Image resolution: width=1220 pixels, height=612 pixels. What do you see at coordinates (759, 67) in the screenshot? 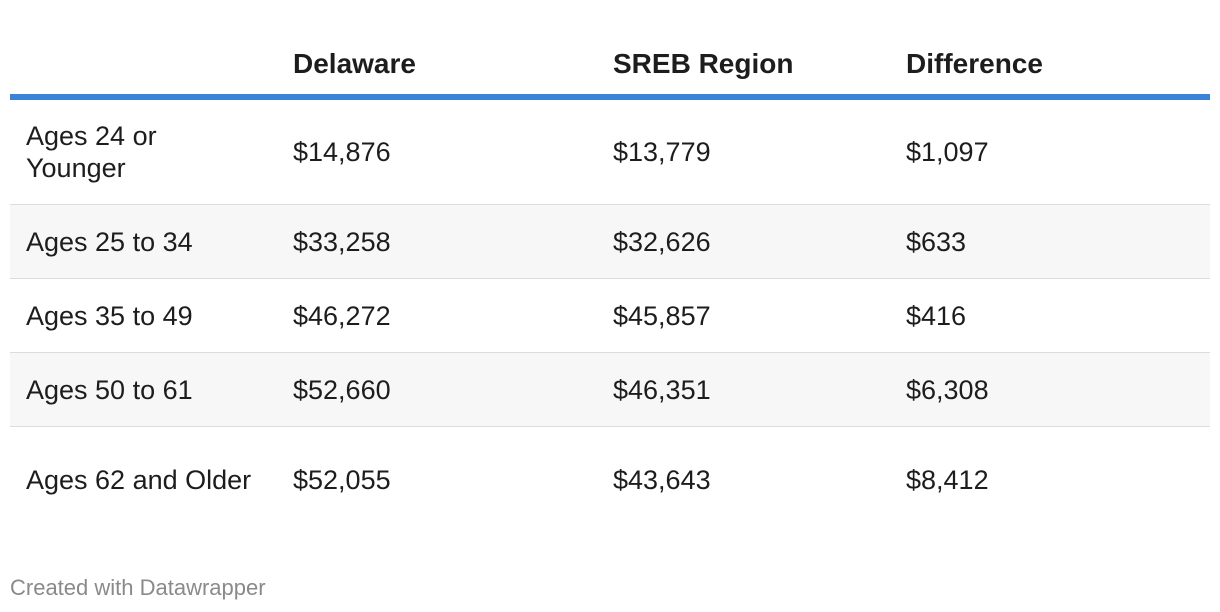
I see `column-header-sreb-region: SREB Region` at bounding box center [759, 67].